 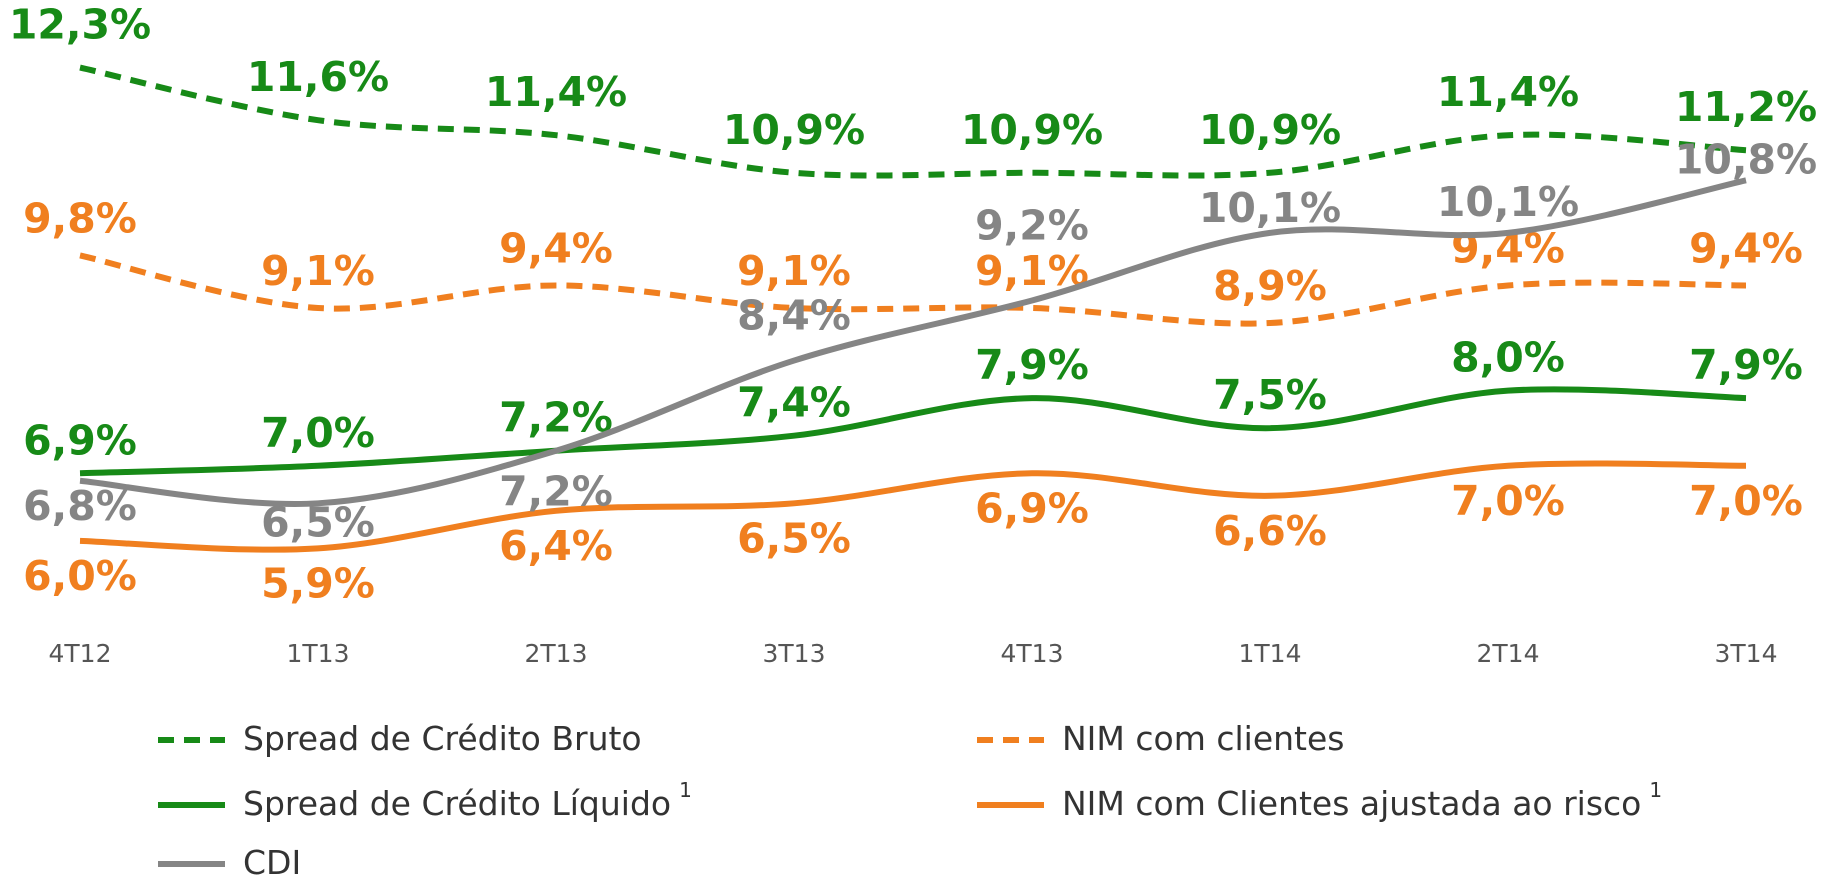 What do you see at coordinates (1032, 653) in the screenshot?
I see `x-tick-label: 4T13` at bounding box center [1032, 653].